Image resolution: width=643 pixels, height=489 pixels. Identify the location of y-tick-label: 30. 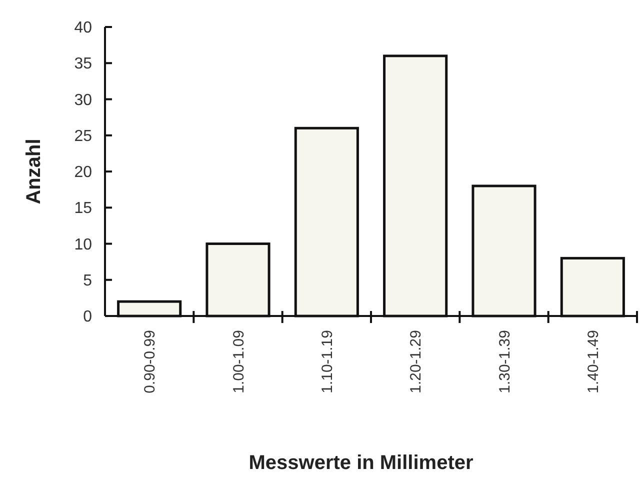
(83, 100).